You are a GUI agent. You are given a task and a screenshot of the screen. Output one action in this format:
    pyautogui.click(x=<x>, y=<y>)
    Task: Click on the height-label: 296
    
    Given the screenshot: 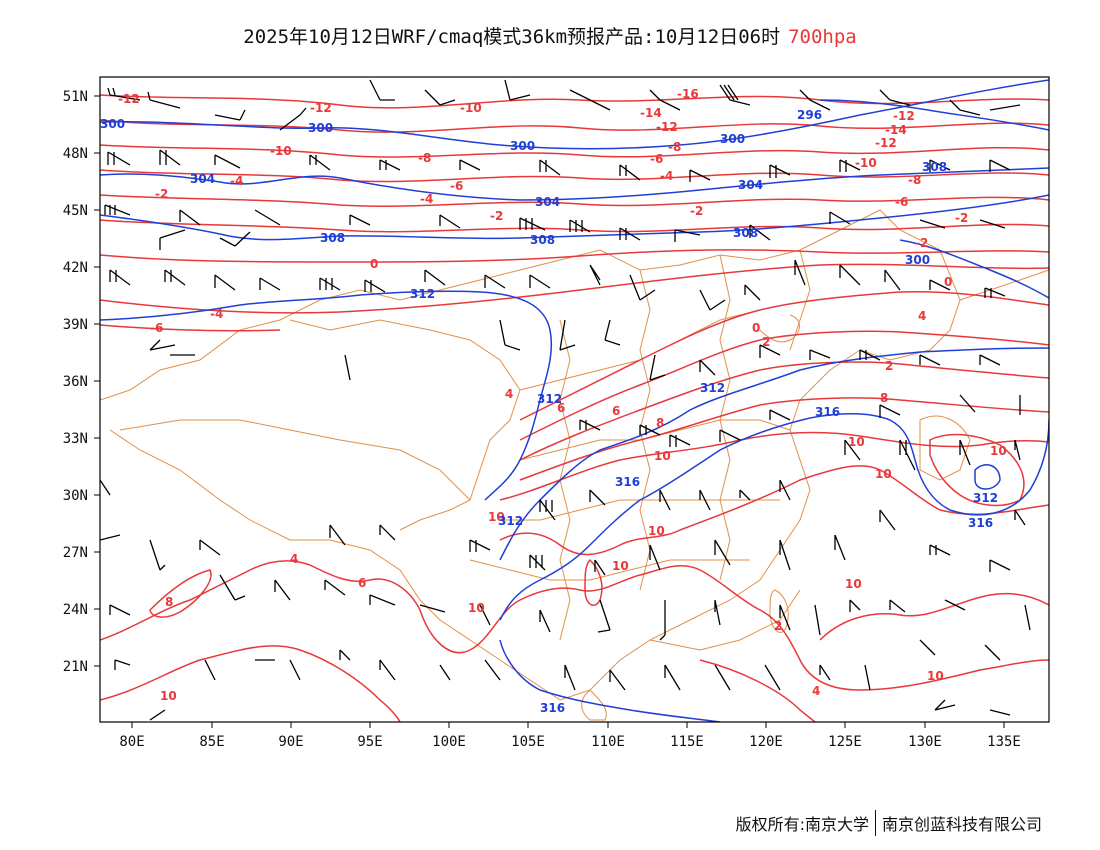 What is the action you would take?
    pyautogui.click(x=809, y=115)
    